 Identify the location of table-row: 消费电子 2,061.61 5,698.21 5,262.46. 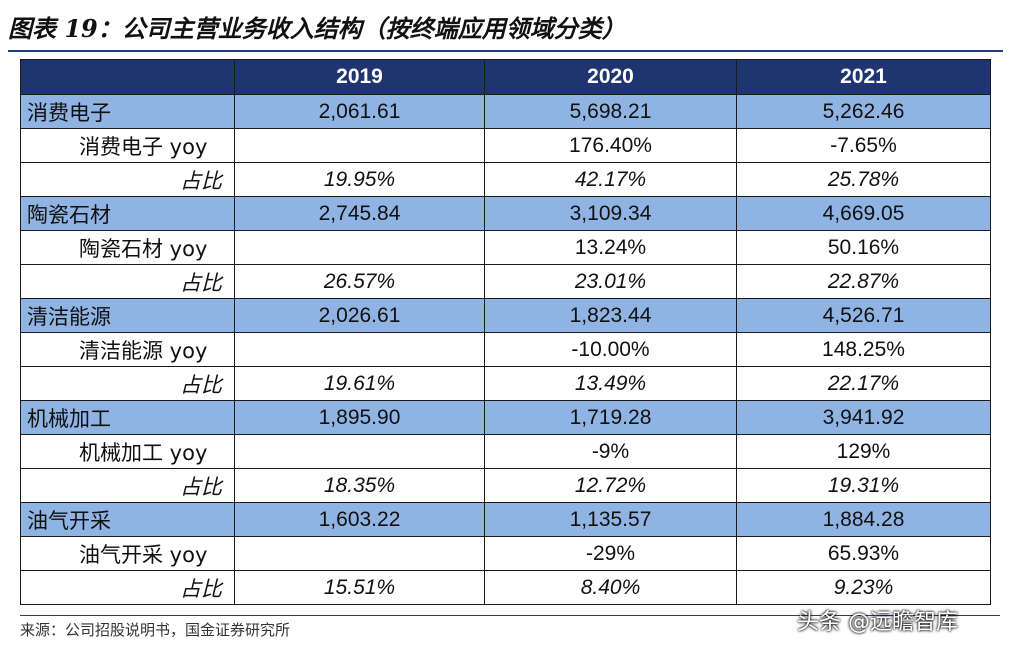
(505, 111).